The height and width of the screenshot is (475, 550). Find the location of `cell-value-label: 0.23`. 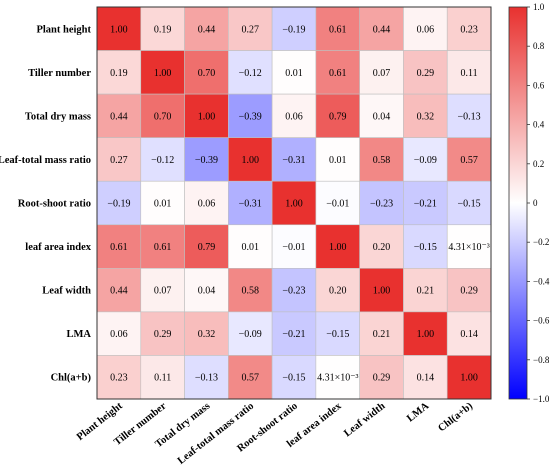

cell-value-label: 0.23 is located at coordinates (469, 29).